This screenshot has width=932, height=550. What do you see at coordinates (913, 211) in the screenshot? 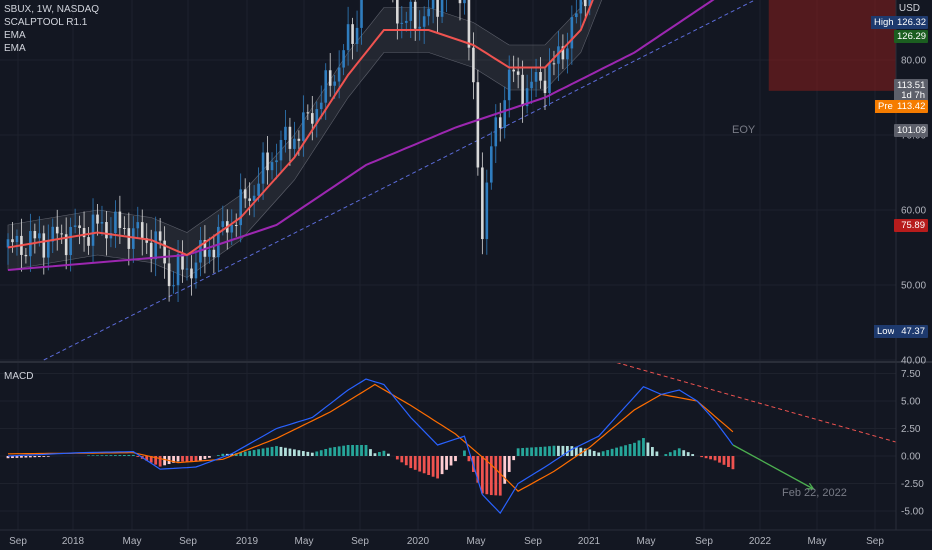
I see `price-tick-label: 60.00` at bounding box center [913, 211].